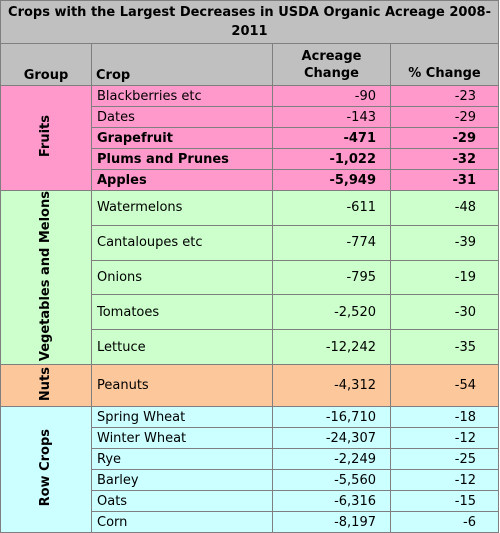  I want to click on percent-change-value: -48, so click(444, 208).